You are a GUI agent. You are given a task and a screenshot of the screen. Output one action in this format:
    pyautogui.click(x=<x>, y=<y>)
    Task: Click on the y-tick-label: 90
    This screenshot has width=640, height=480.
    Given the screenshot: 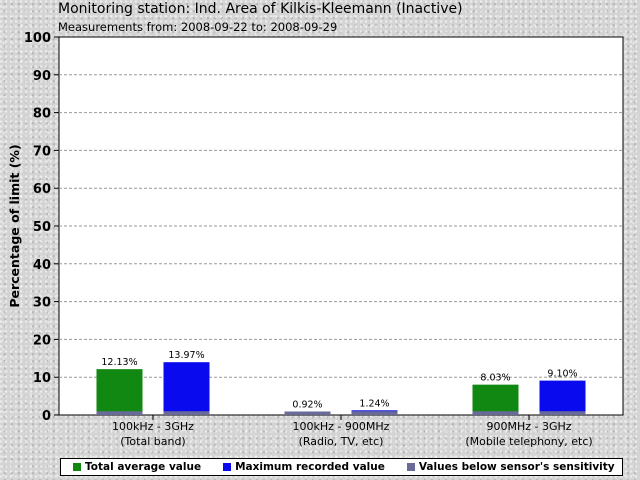 What is the action you would take?
    pyautogui.click(x=42, y=76)
    